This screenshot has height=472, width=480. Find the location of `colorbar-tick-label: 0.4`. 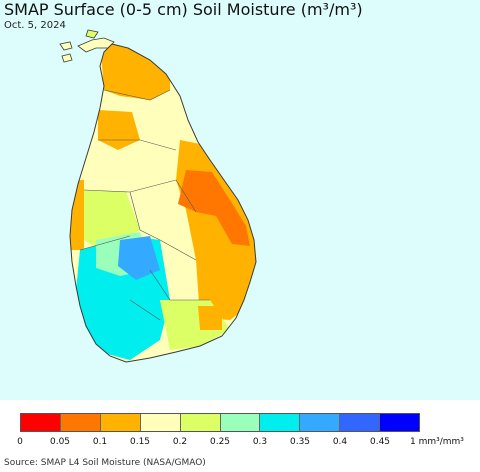

colorbar-tick-label: 0.4 is located at coordinates (340, 442).